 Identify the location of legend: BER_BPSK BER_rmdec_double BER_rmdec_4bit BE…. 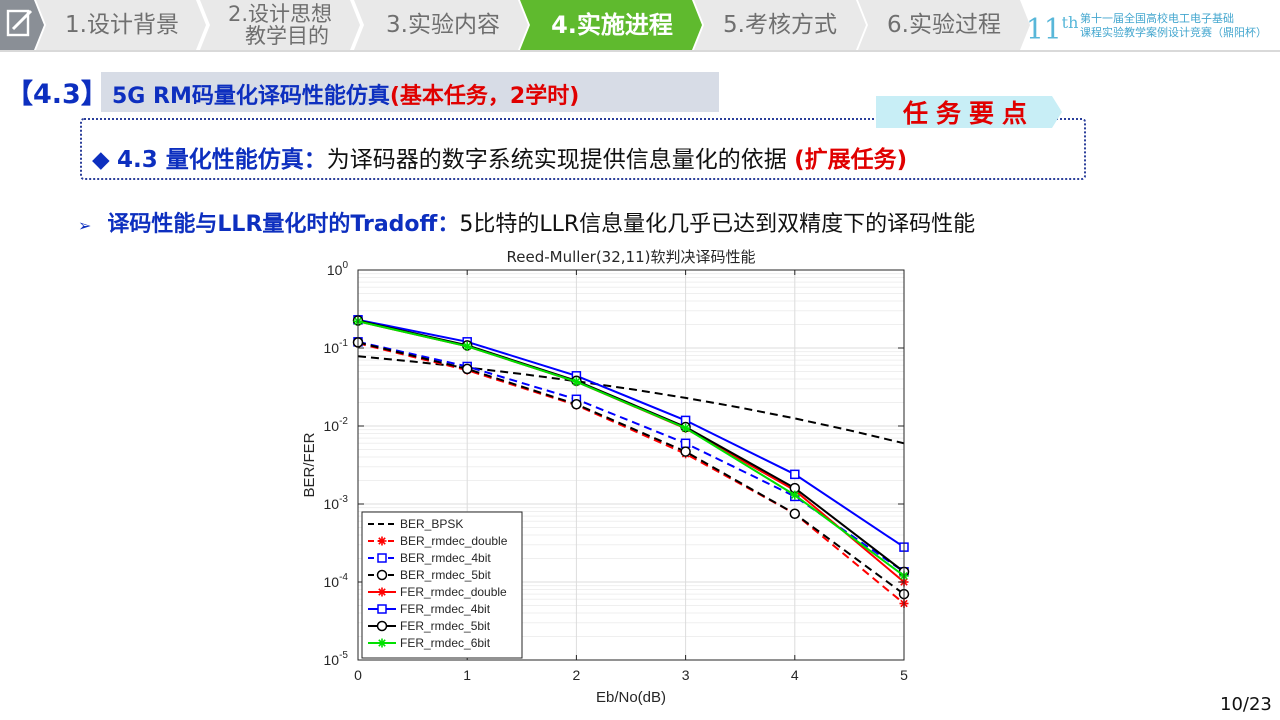
(442, 585).